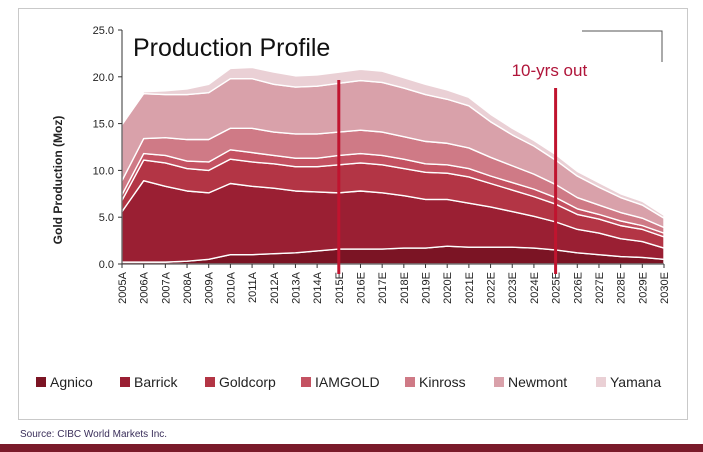  Describe the element at coordinates (448, 288) in the screenshot. I see `x-tick-label: 2020E` at that location.